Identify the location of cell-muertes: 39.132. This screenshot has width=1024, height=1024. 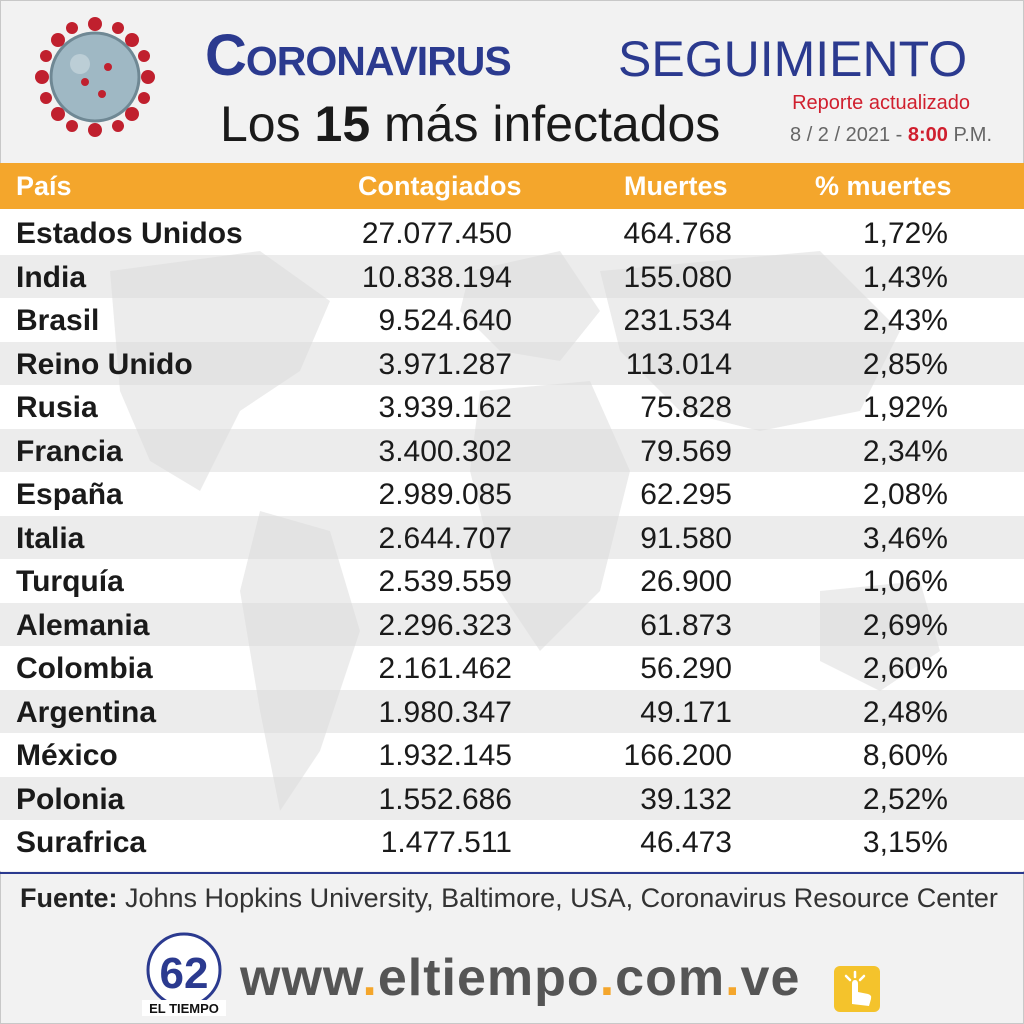
(686, 799).